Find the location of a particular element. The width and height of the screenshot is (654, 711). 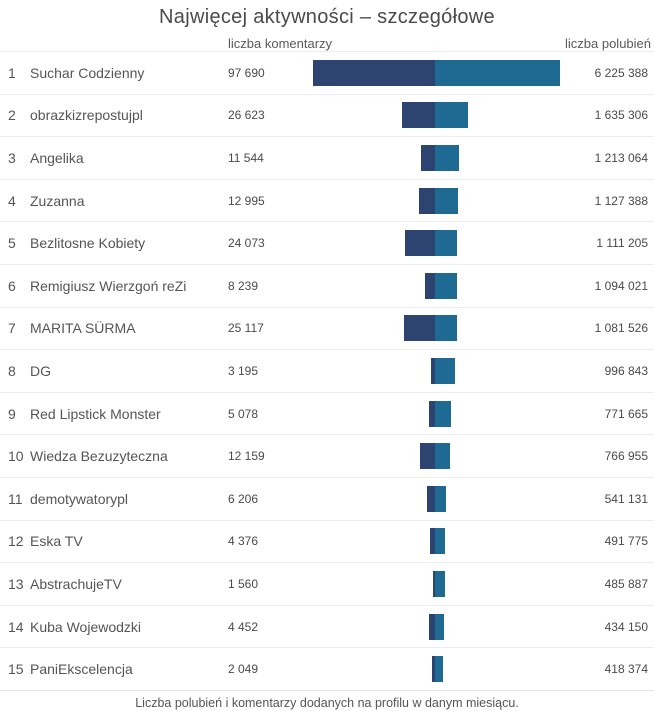

likes-value: 6 225 388 is located at coordinates (621, 72).